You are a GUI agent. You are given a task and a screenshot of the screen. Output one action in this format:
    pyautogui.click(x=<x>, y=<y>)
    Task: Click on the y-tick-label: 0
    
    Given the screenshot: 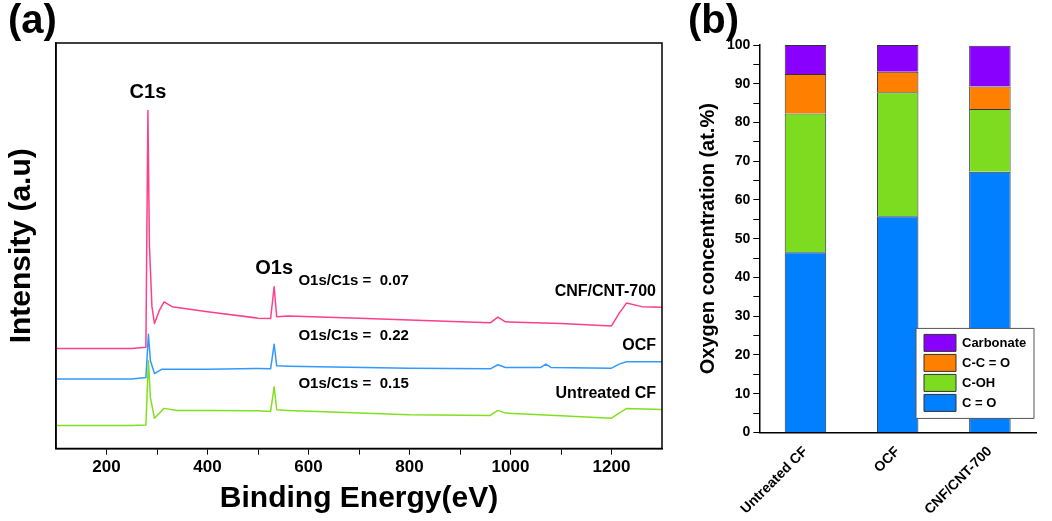 What is the action you would take?
    pyautogui.click(x=746, y=431)
    